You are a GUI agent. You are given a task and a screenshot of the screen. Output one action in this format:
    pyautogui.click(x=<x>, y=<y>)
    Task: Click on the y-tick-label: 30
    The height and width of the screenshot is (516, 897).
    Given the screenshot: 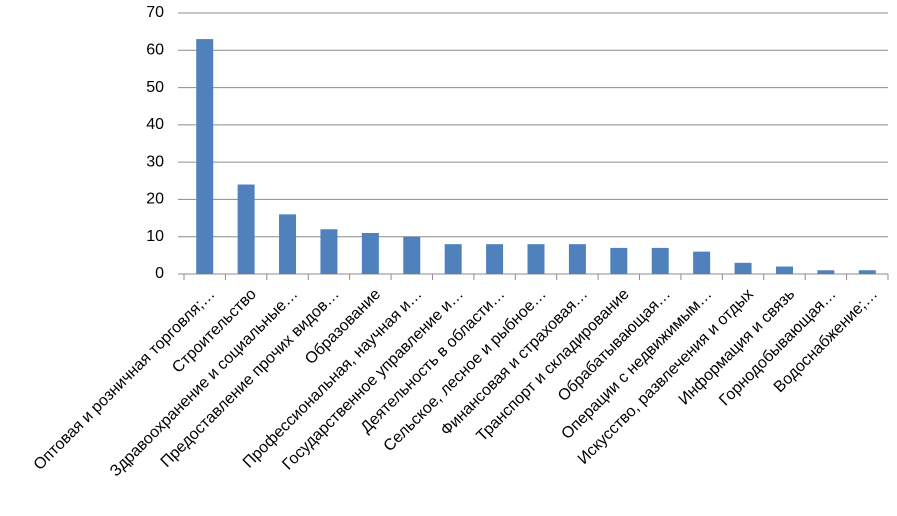 What is the action you would take?
    pyautogui.click(x=155, y=161)
    